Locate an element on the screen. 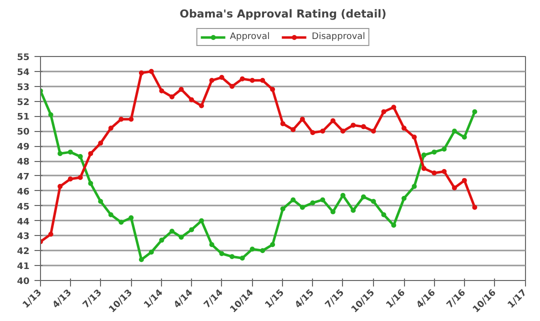  y-tick-label: 47 is located at coordinates (23, 177).